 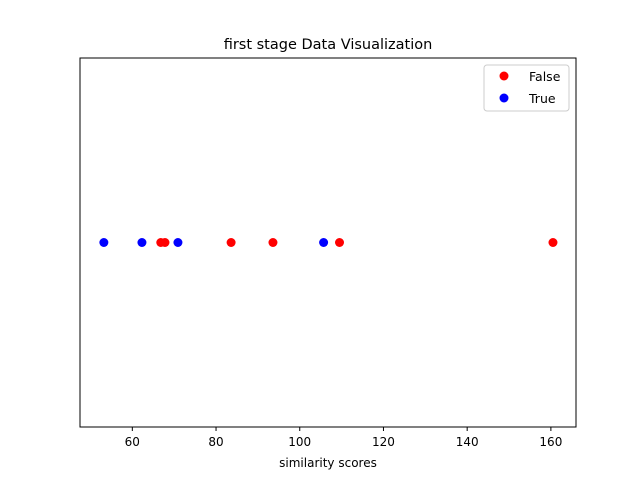 I want to click on x-tick-label: 80, so click(x=215, y=442).